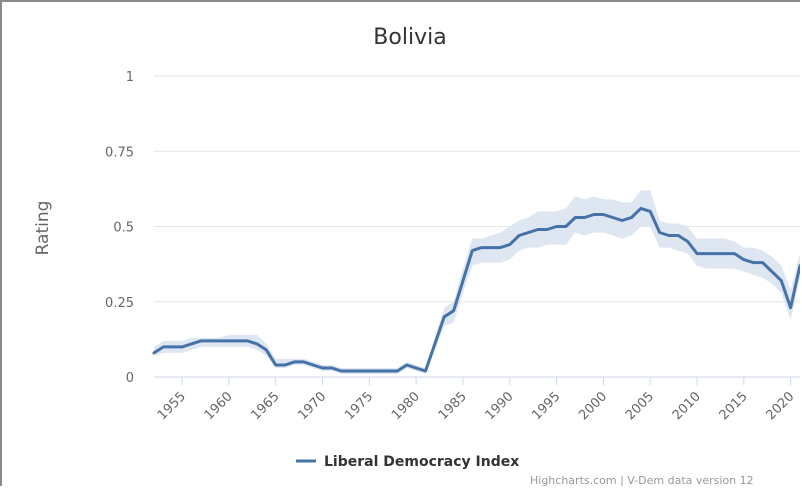 This screenshot has height=488, width=802. Describe the element at coordinates (734, 406) in the screenshot. I see `x-tick-label: 2015` at that location.